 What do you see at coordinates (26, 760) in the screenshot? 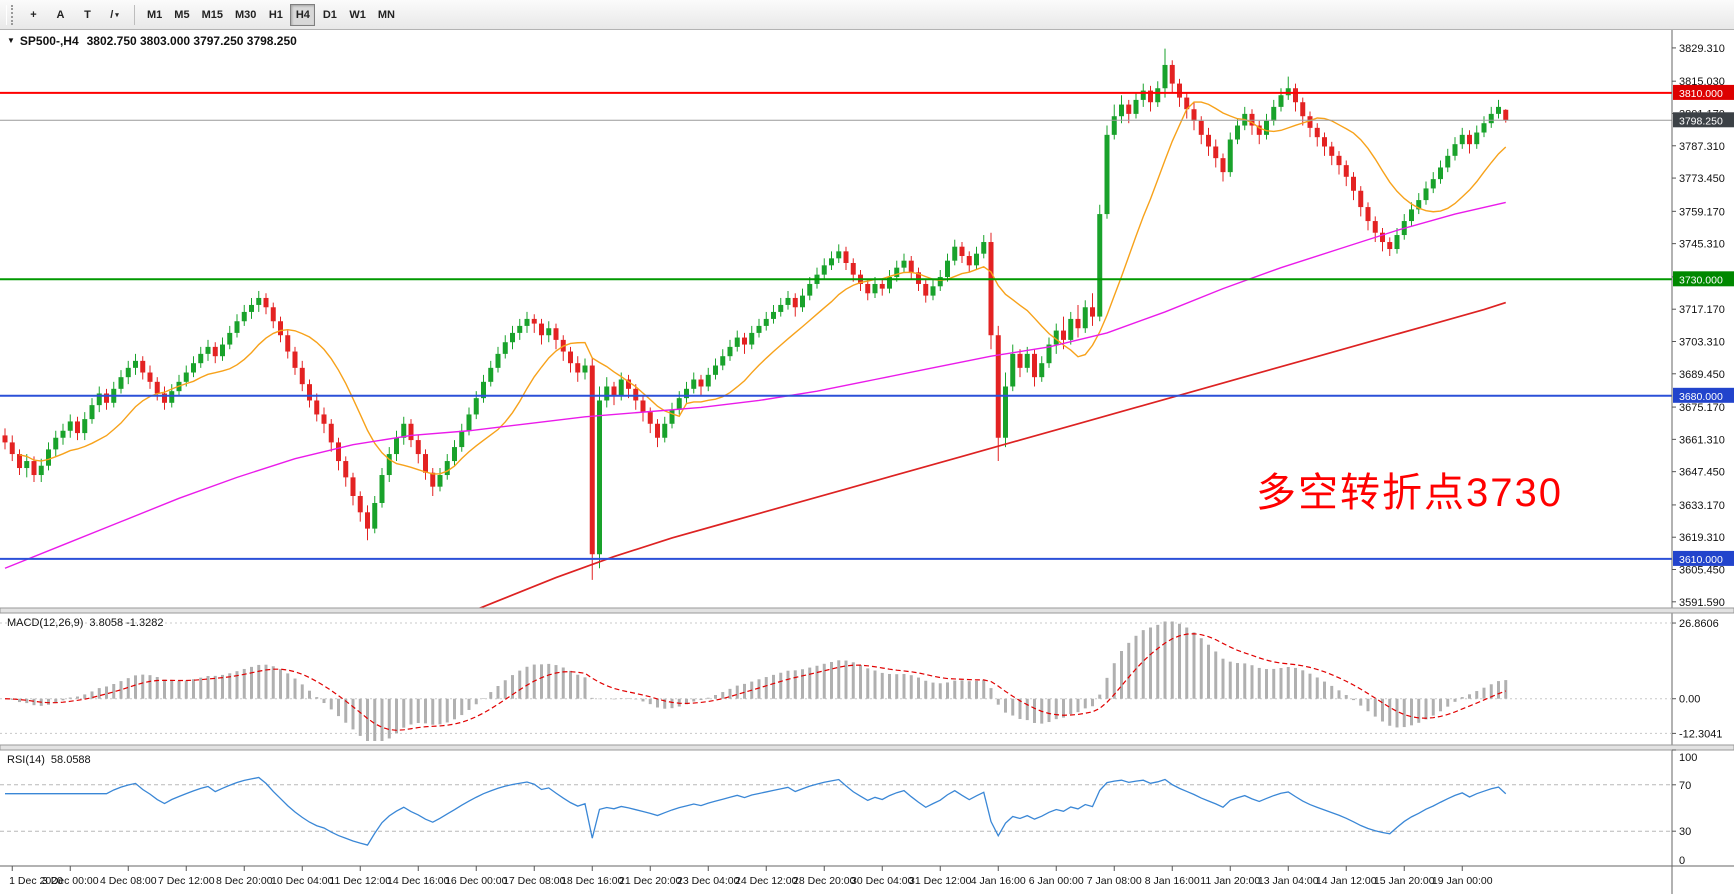
I see `rsi-title: RSI(14)` at bounding box center [26, 760].